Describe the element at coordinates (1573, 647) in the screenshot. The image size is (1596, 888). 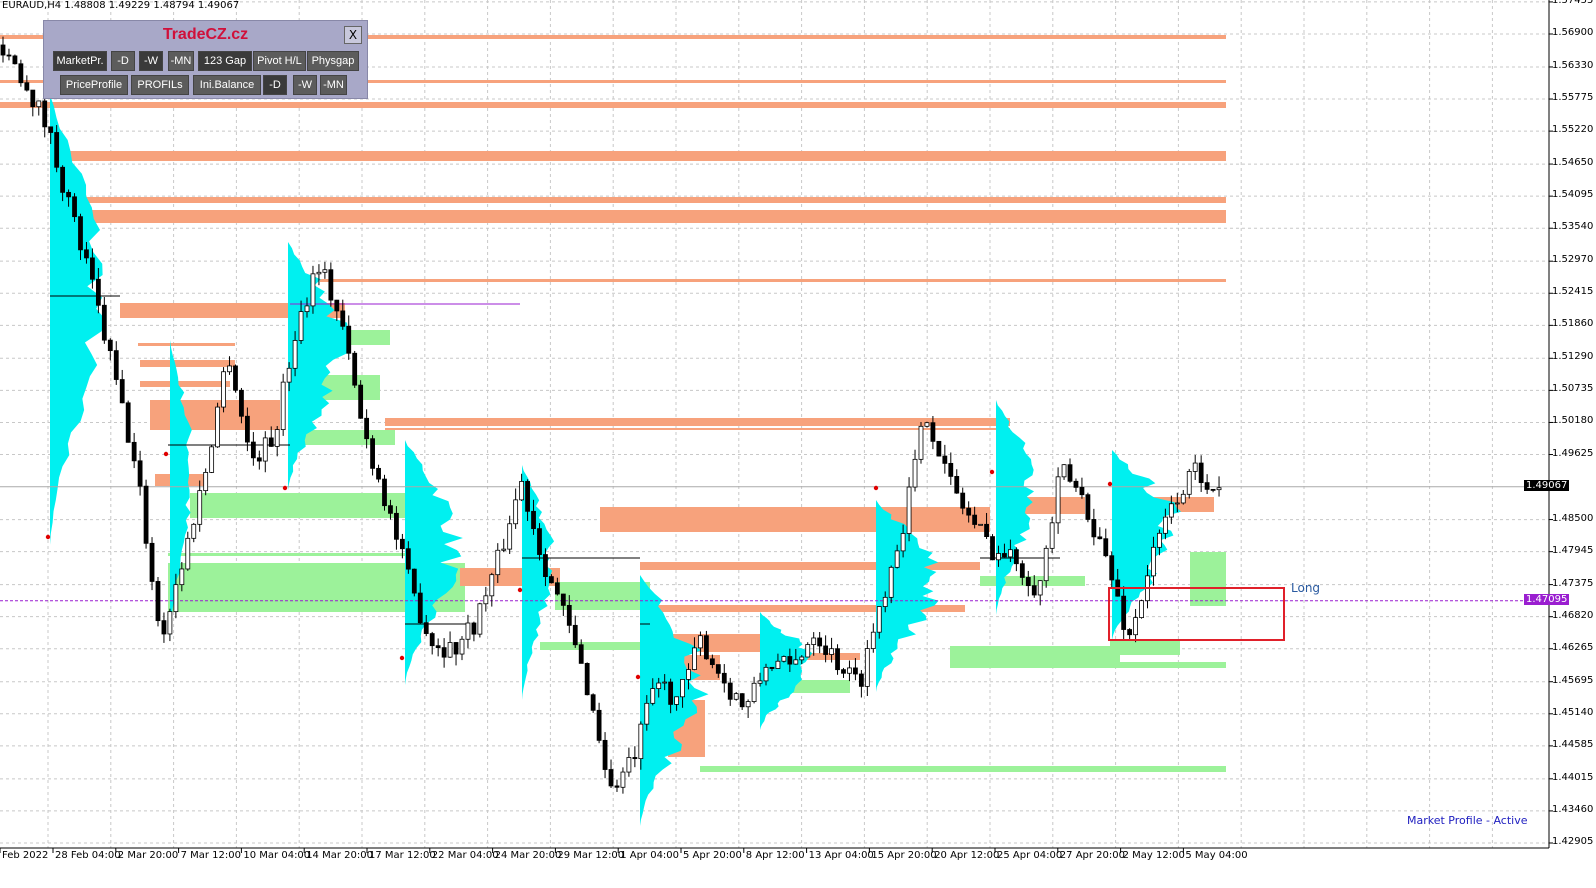
I see `price-label: 1.46265` at that location.